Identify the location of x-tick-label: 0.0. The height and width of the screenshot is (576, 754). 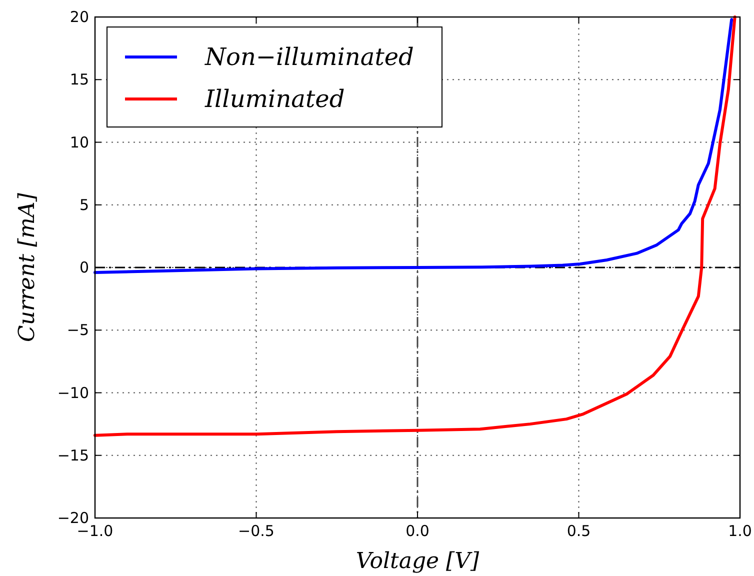
(418, 531).